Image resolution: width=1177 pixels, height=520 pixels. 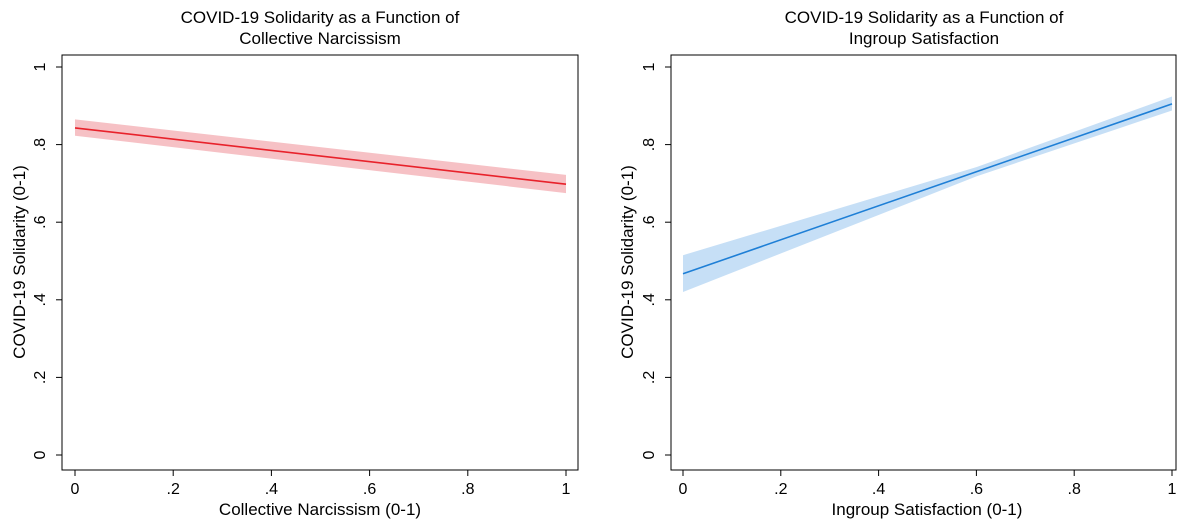 I want to click on x-axis-label: Ingroup Satisfaction (0-1), so click(x=927, y=509).